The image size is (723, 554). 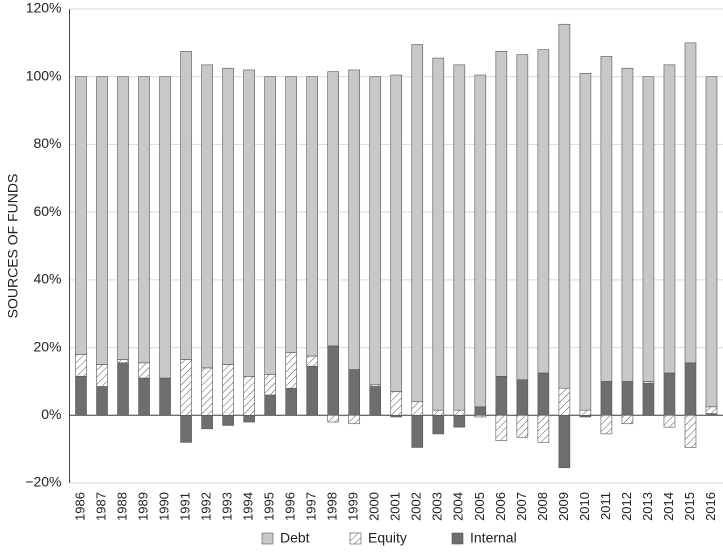 I want to click on x-tick-label: 1995, so click(x=269, y=506).